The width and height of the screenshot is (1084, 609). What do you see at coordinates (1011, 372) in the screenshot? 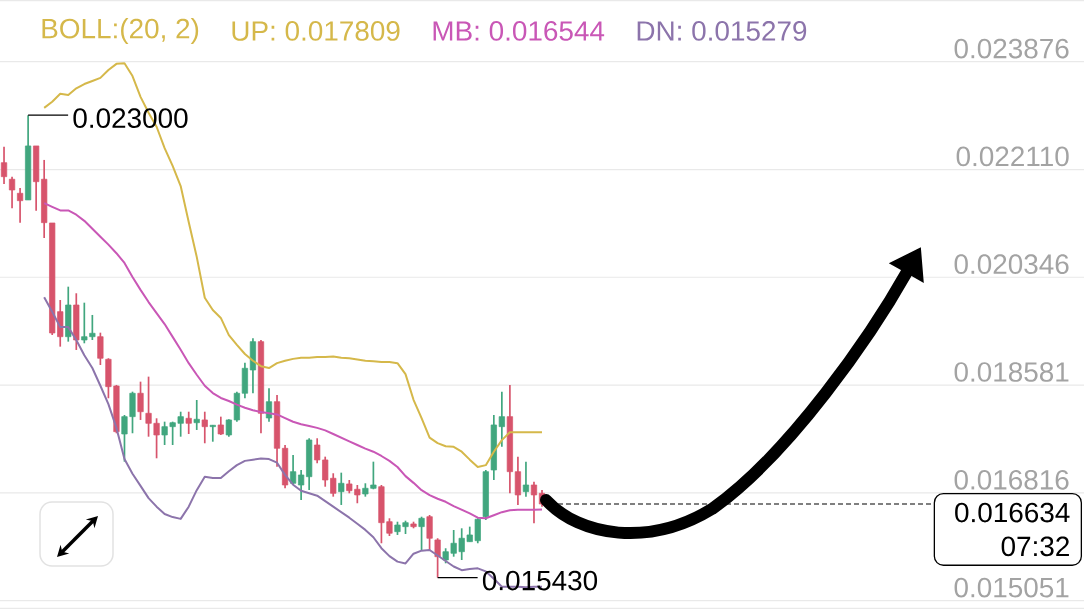
I see `y-tick-label: 0.018581` at bounding box center [1011, 372].